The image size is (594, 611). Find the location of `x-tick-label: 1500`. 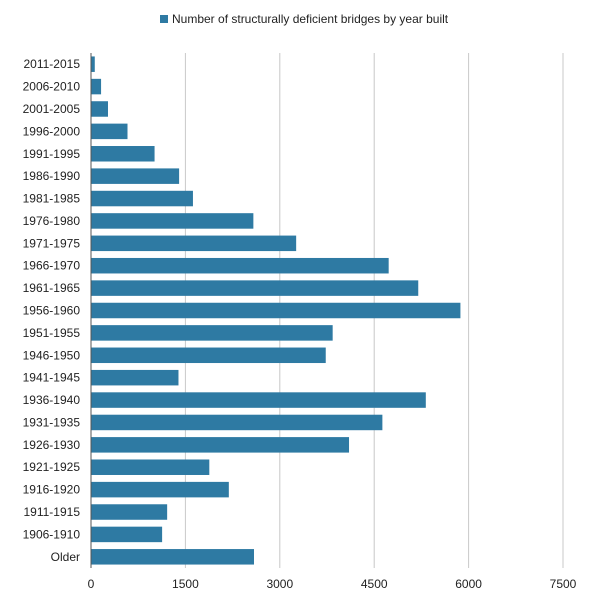

x-tick-label: 1500 is located at coordinates (185, 584).